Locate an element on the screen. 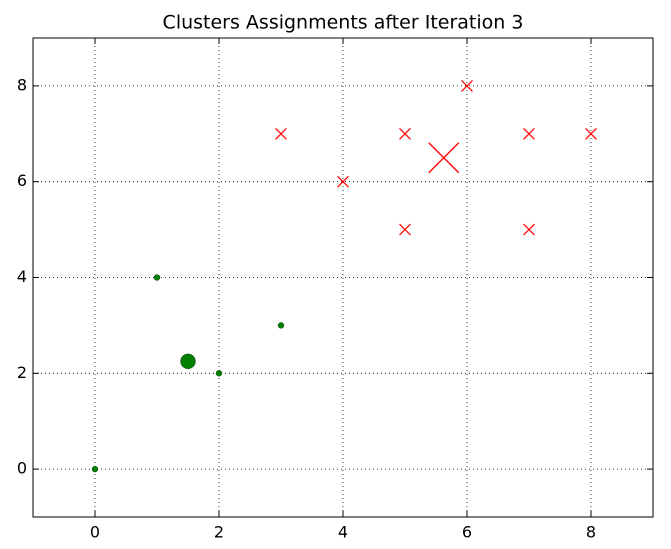 The width and height of the screenshot is (671, 549). chart-title: Clusters Assignments after Iteration 3 is located at coordinates (343, 23).